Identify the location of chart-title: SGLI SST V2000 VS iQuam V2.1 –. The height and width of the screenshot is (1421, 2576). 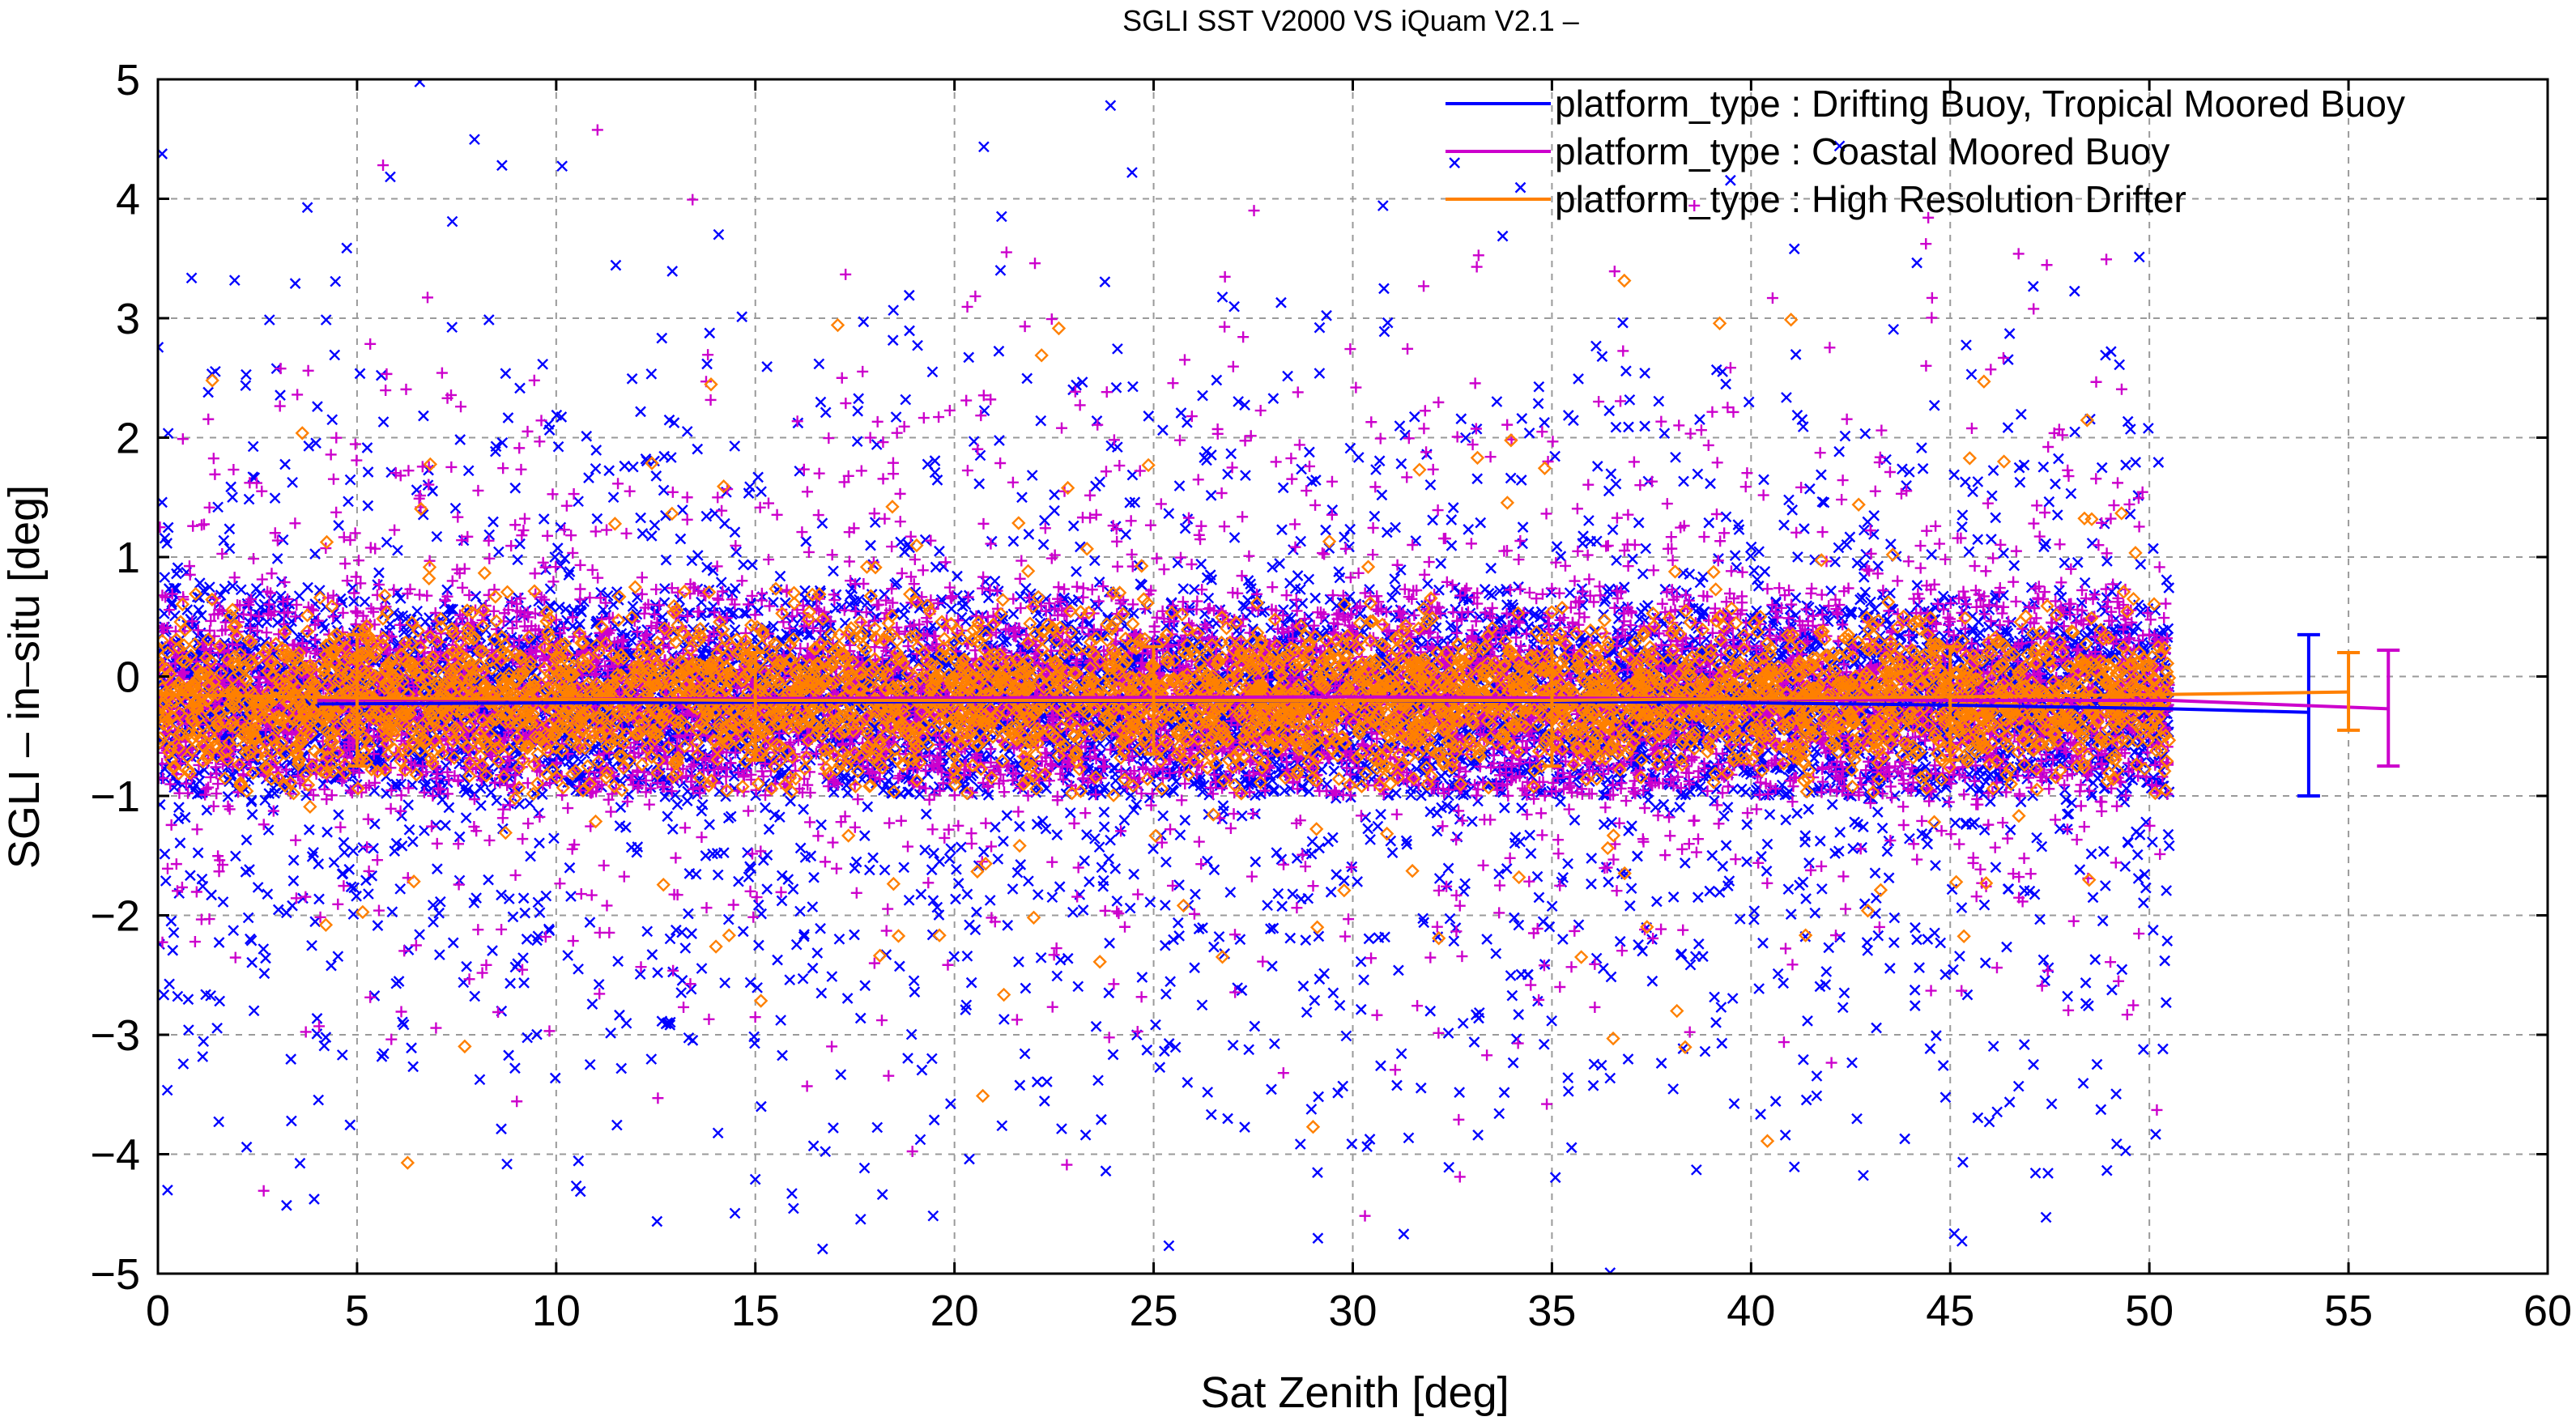
(1350, 20).